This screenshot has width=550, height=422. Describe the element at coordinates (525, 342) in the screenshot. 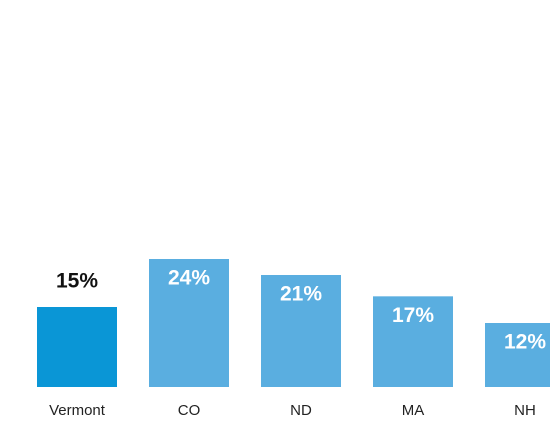

I see `value-label: 12%` at that location.